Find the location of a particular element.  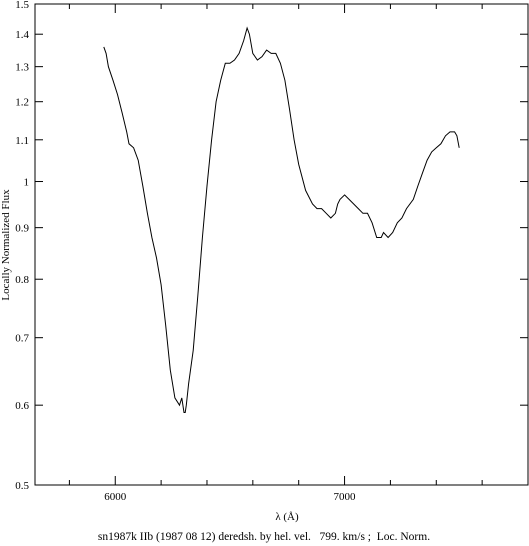

x-tick-label: 7000 is located at coordinates (345, 497).